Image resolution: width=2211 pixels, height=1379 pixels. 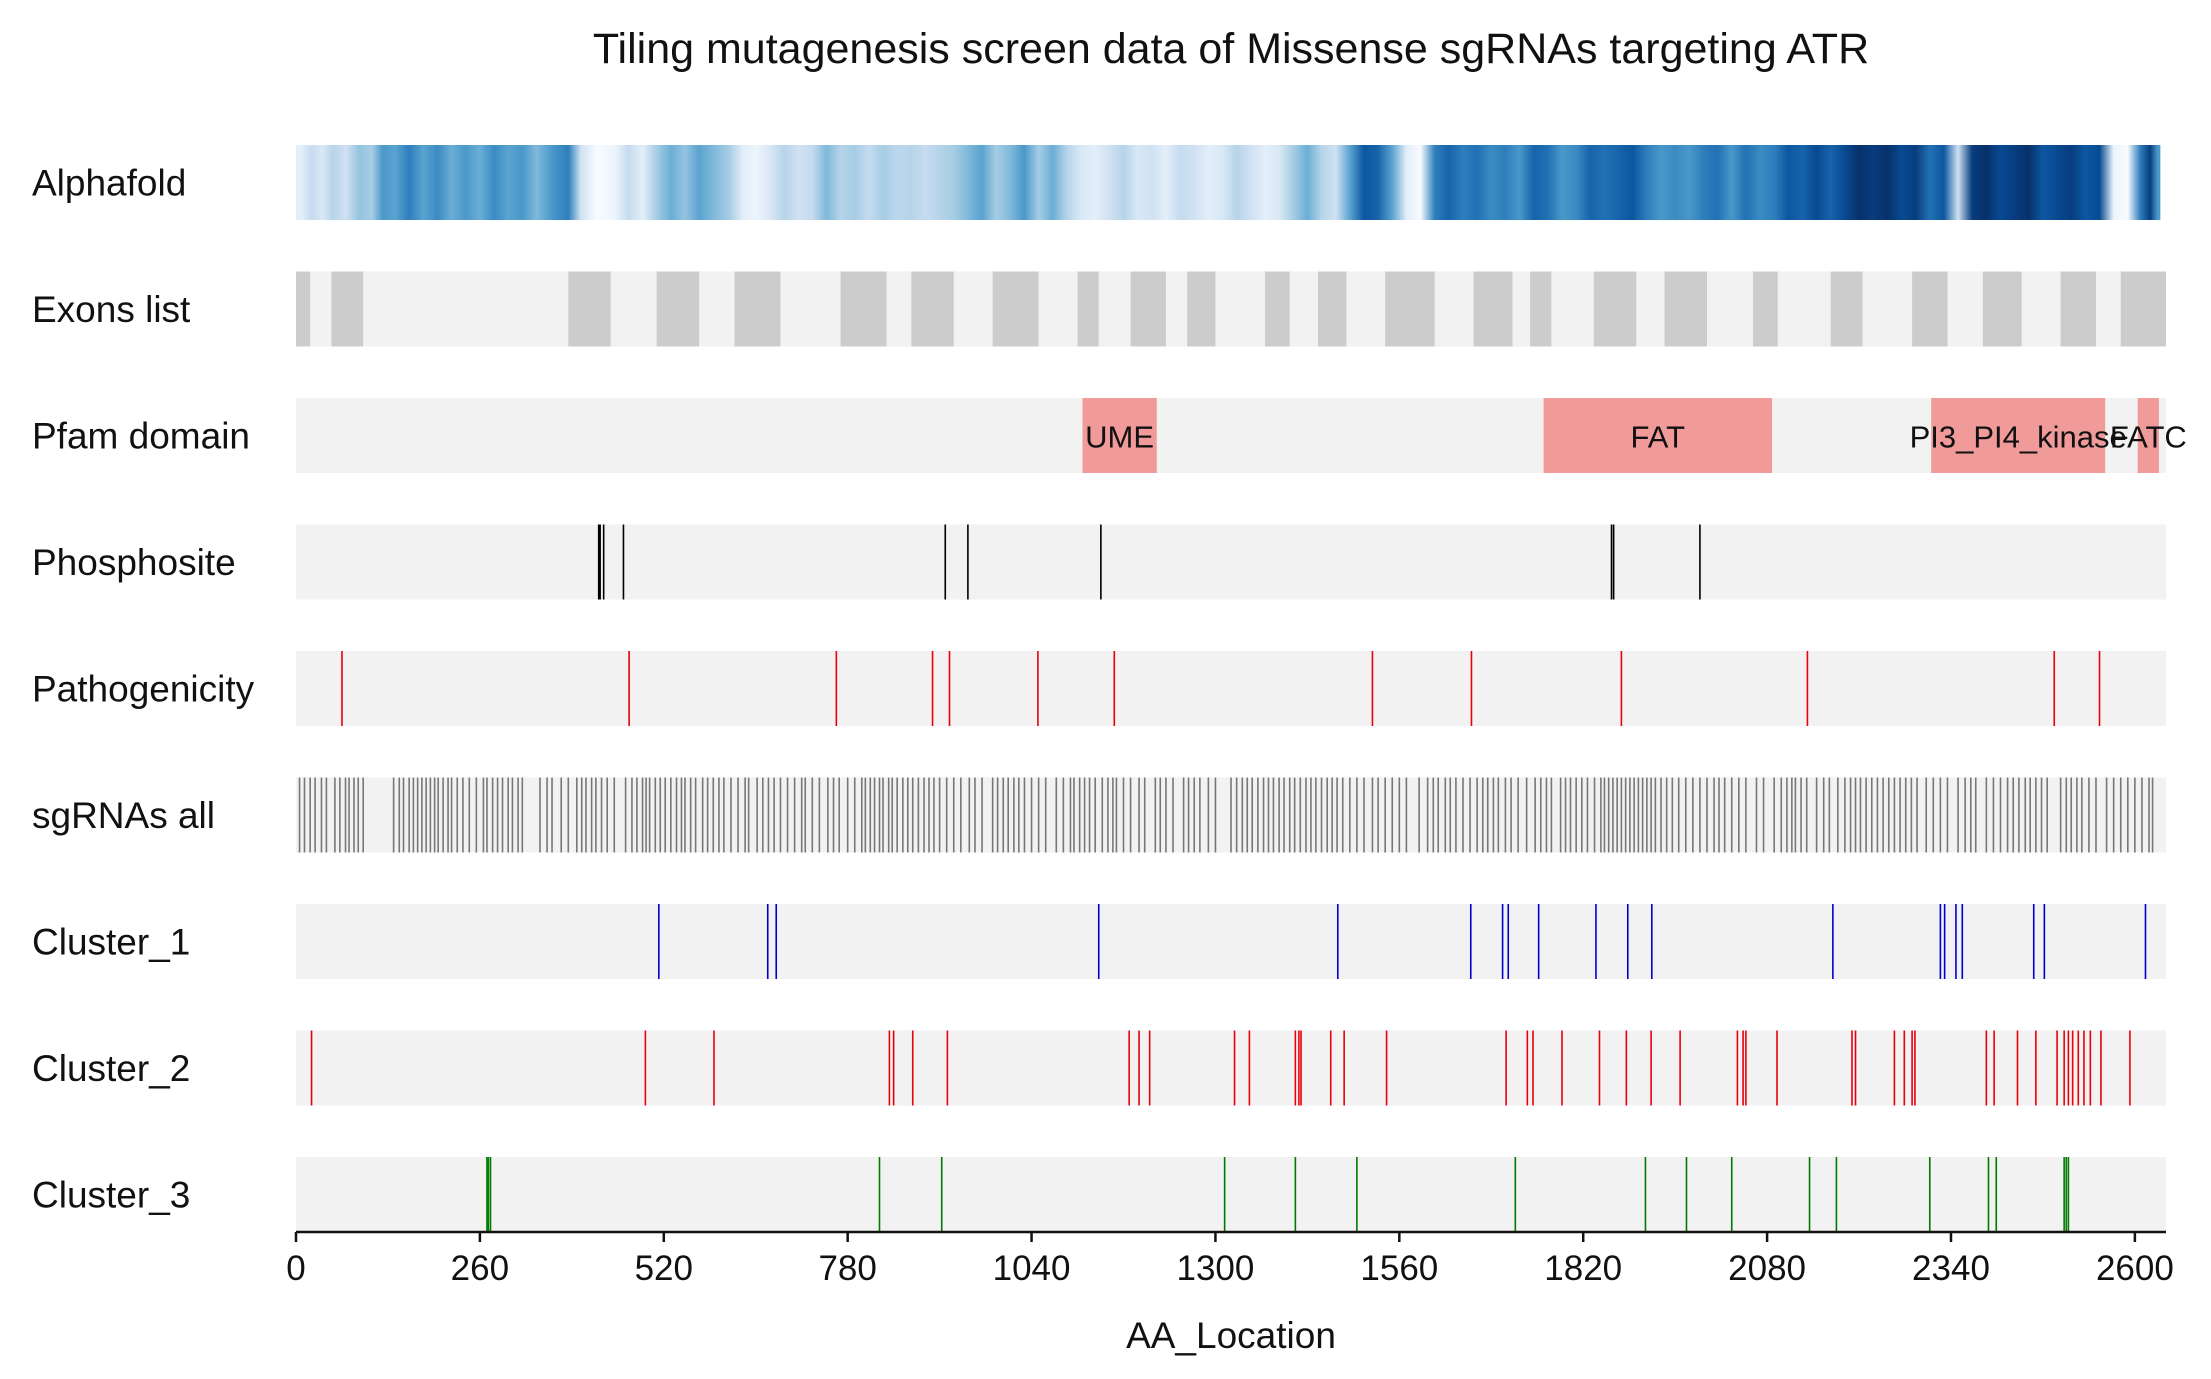 I want to click on track-phosphosite: Phosphosite, so click(x=1099, y=562).